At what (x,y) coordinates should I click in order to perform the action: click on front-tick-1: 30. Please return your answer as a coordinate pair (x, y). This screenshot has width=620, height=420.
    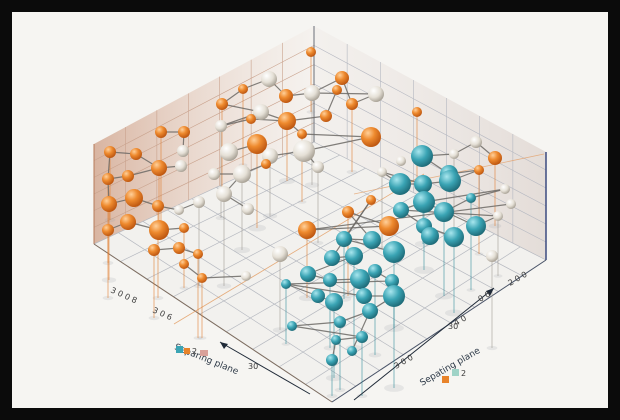
    Looking at the image, I should click on (253, 366).